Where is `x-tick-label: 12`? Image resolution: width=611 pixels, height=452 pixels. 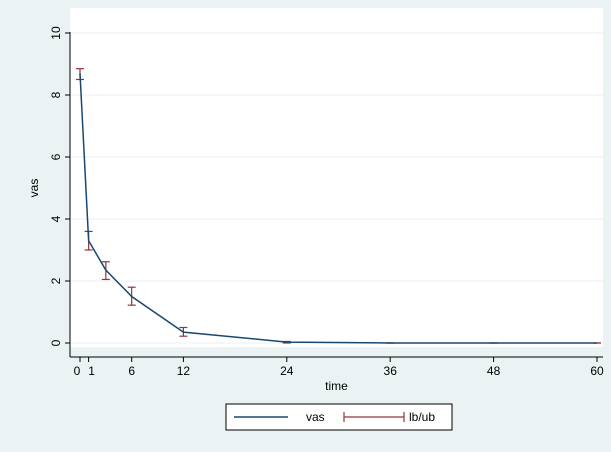
x-tick-label: 12 is located at coordinates (184, 371).